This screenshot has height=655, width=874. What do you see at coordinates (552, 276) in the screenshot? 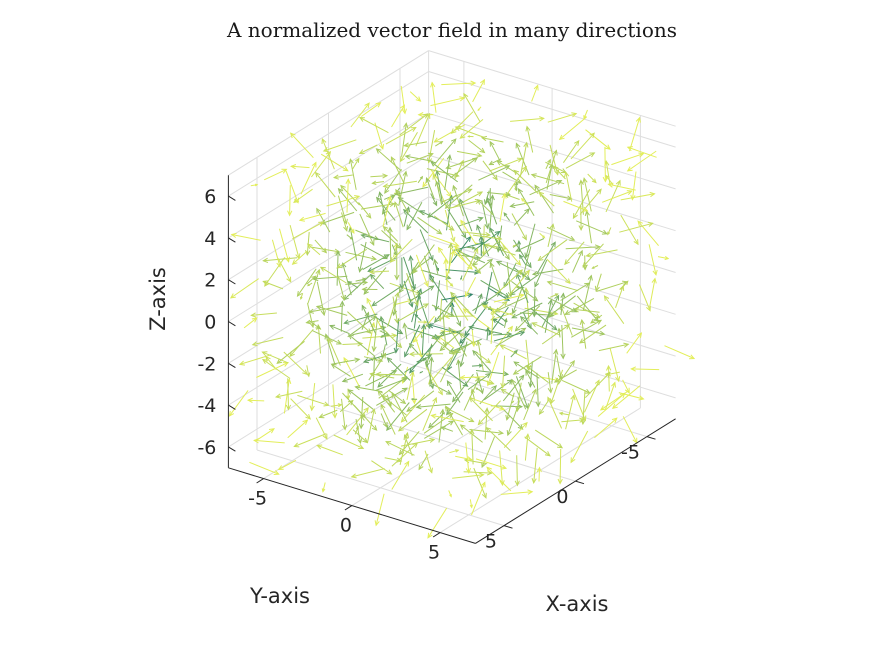
I see `z-grid-line` at bounding box center [552, 276].